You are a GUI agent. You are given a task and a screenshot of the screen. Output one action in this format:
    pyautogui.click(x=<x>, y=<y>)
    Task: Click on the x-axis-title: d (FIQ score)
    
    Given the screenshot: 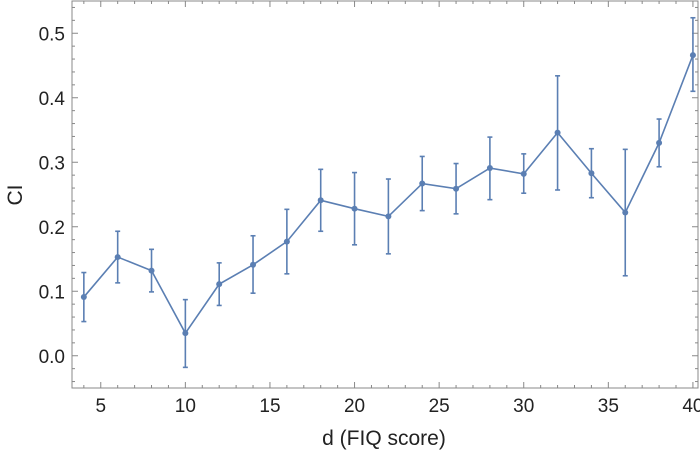 What is the action you would take?
    pyautogui.click(x=384, y=438)
    